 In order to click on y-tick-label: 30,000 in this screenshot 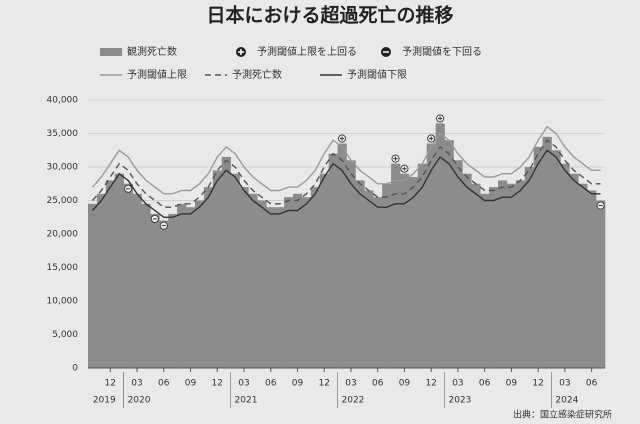, I will do `click(63, 168)`.